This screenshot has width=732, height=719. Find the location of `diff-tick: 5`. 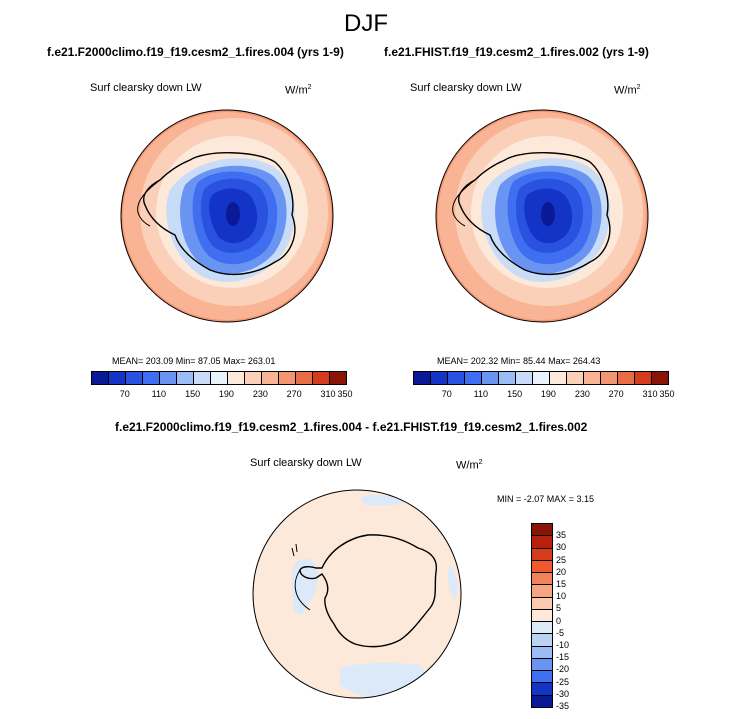

diff-tick: 5 is located at coordinates (559, 608).